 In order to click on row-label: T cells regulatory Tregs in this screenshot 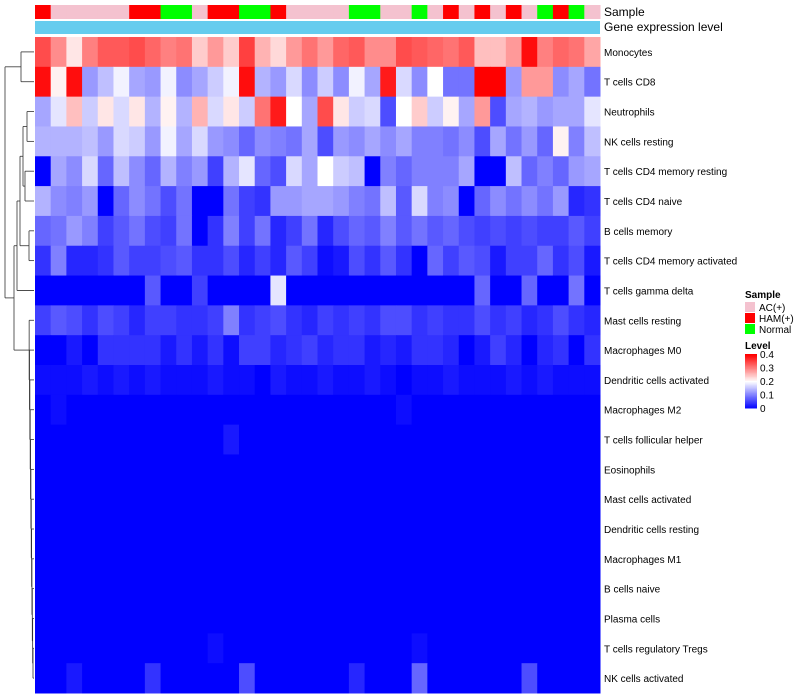, I will do `click(656, 649)`.